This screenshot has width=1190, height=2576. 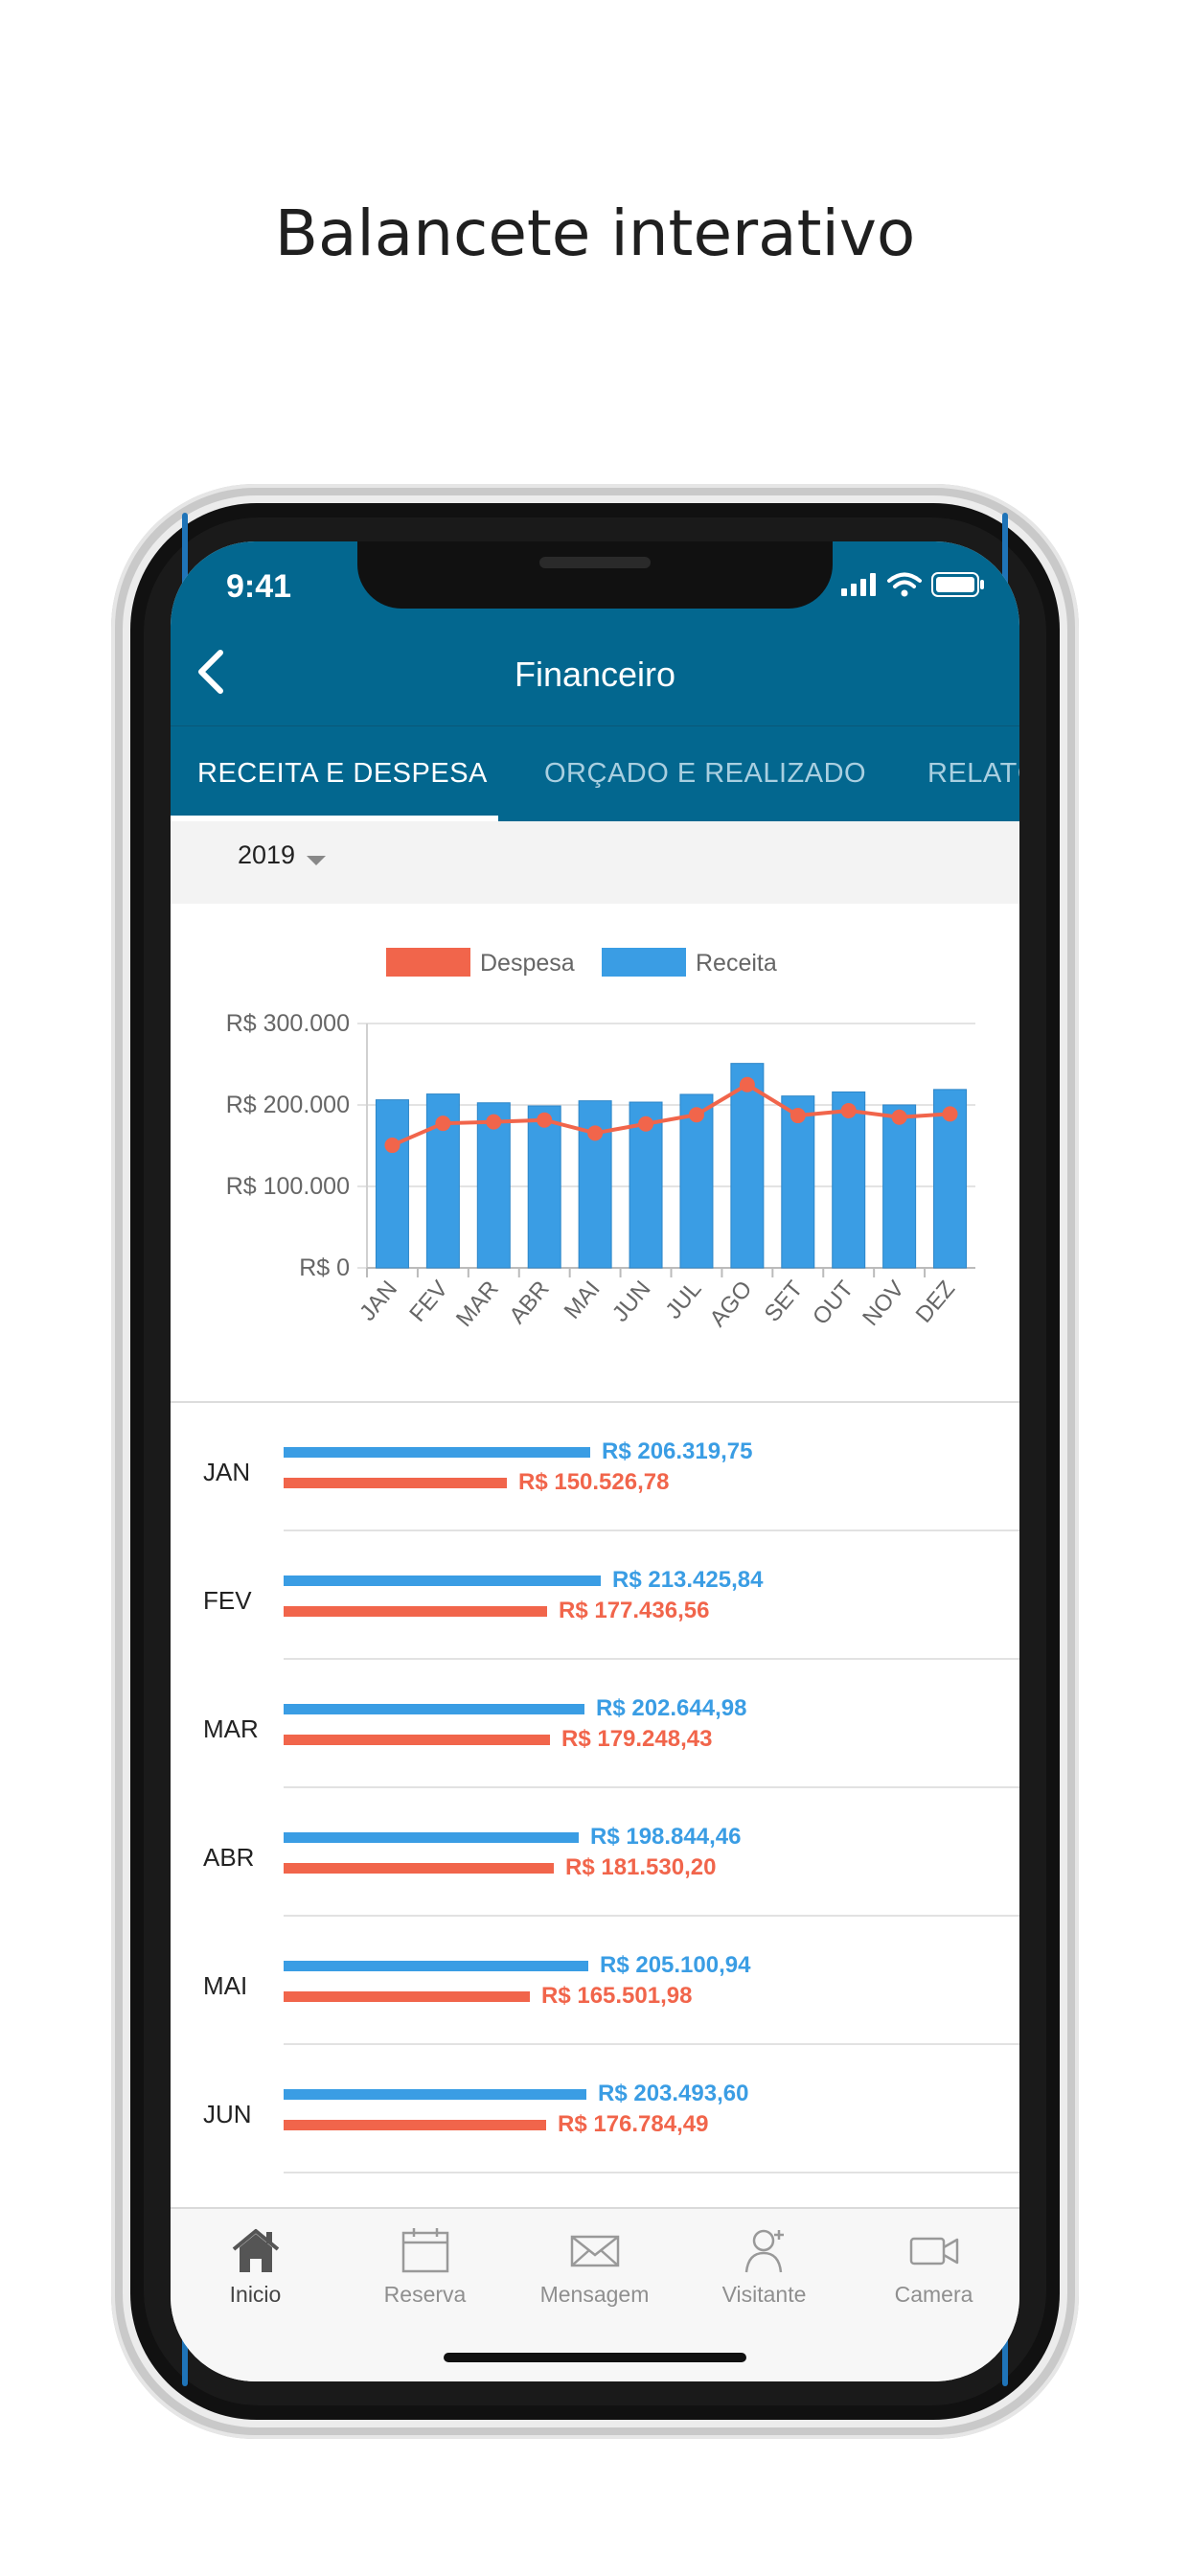 What do you see at coordinates (228, 2114) in the screenshot?
I see `month-label: JUN` at bounding box center [228, 2114].